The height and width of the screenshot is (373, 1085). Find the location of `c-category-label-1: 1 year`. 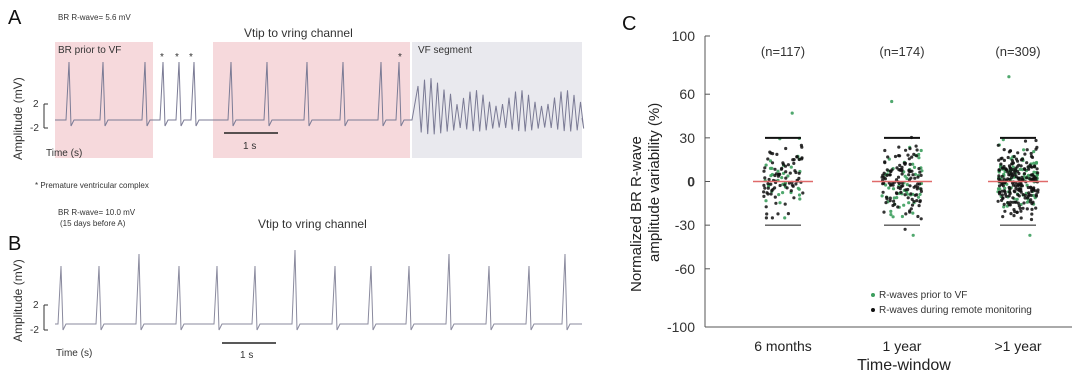

c-category-label-1: 1 year is located at coordinates (902, 346).